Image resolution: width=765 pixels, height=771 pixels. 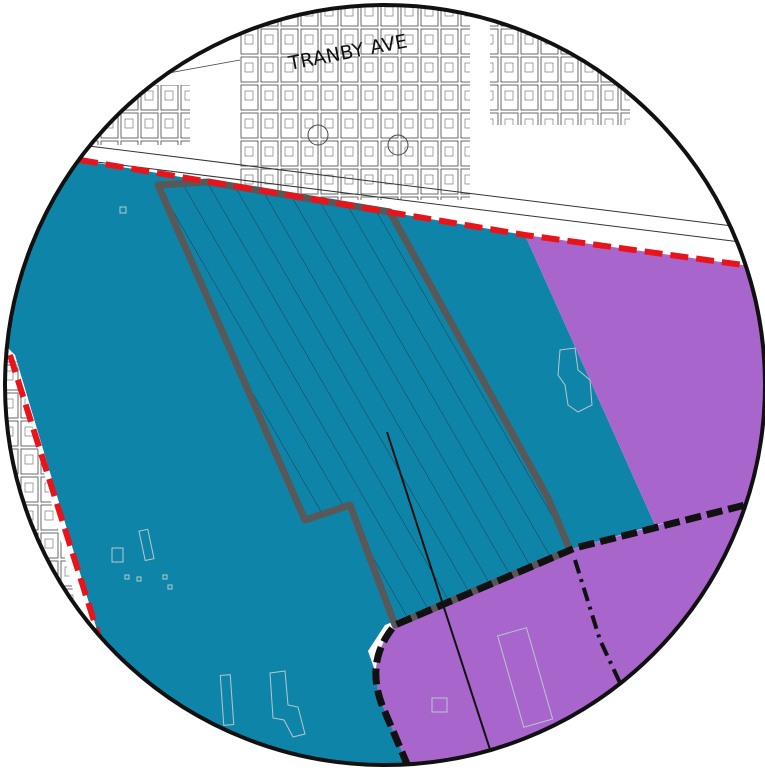 What do you see at coordinates (402, 192) in the screenshot?
I see `road-edges` at bounding box center [402, 192].